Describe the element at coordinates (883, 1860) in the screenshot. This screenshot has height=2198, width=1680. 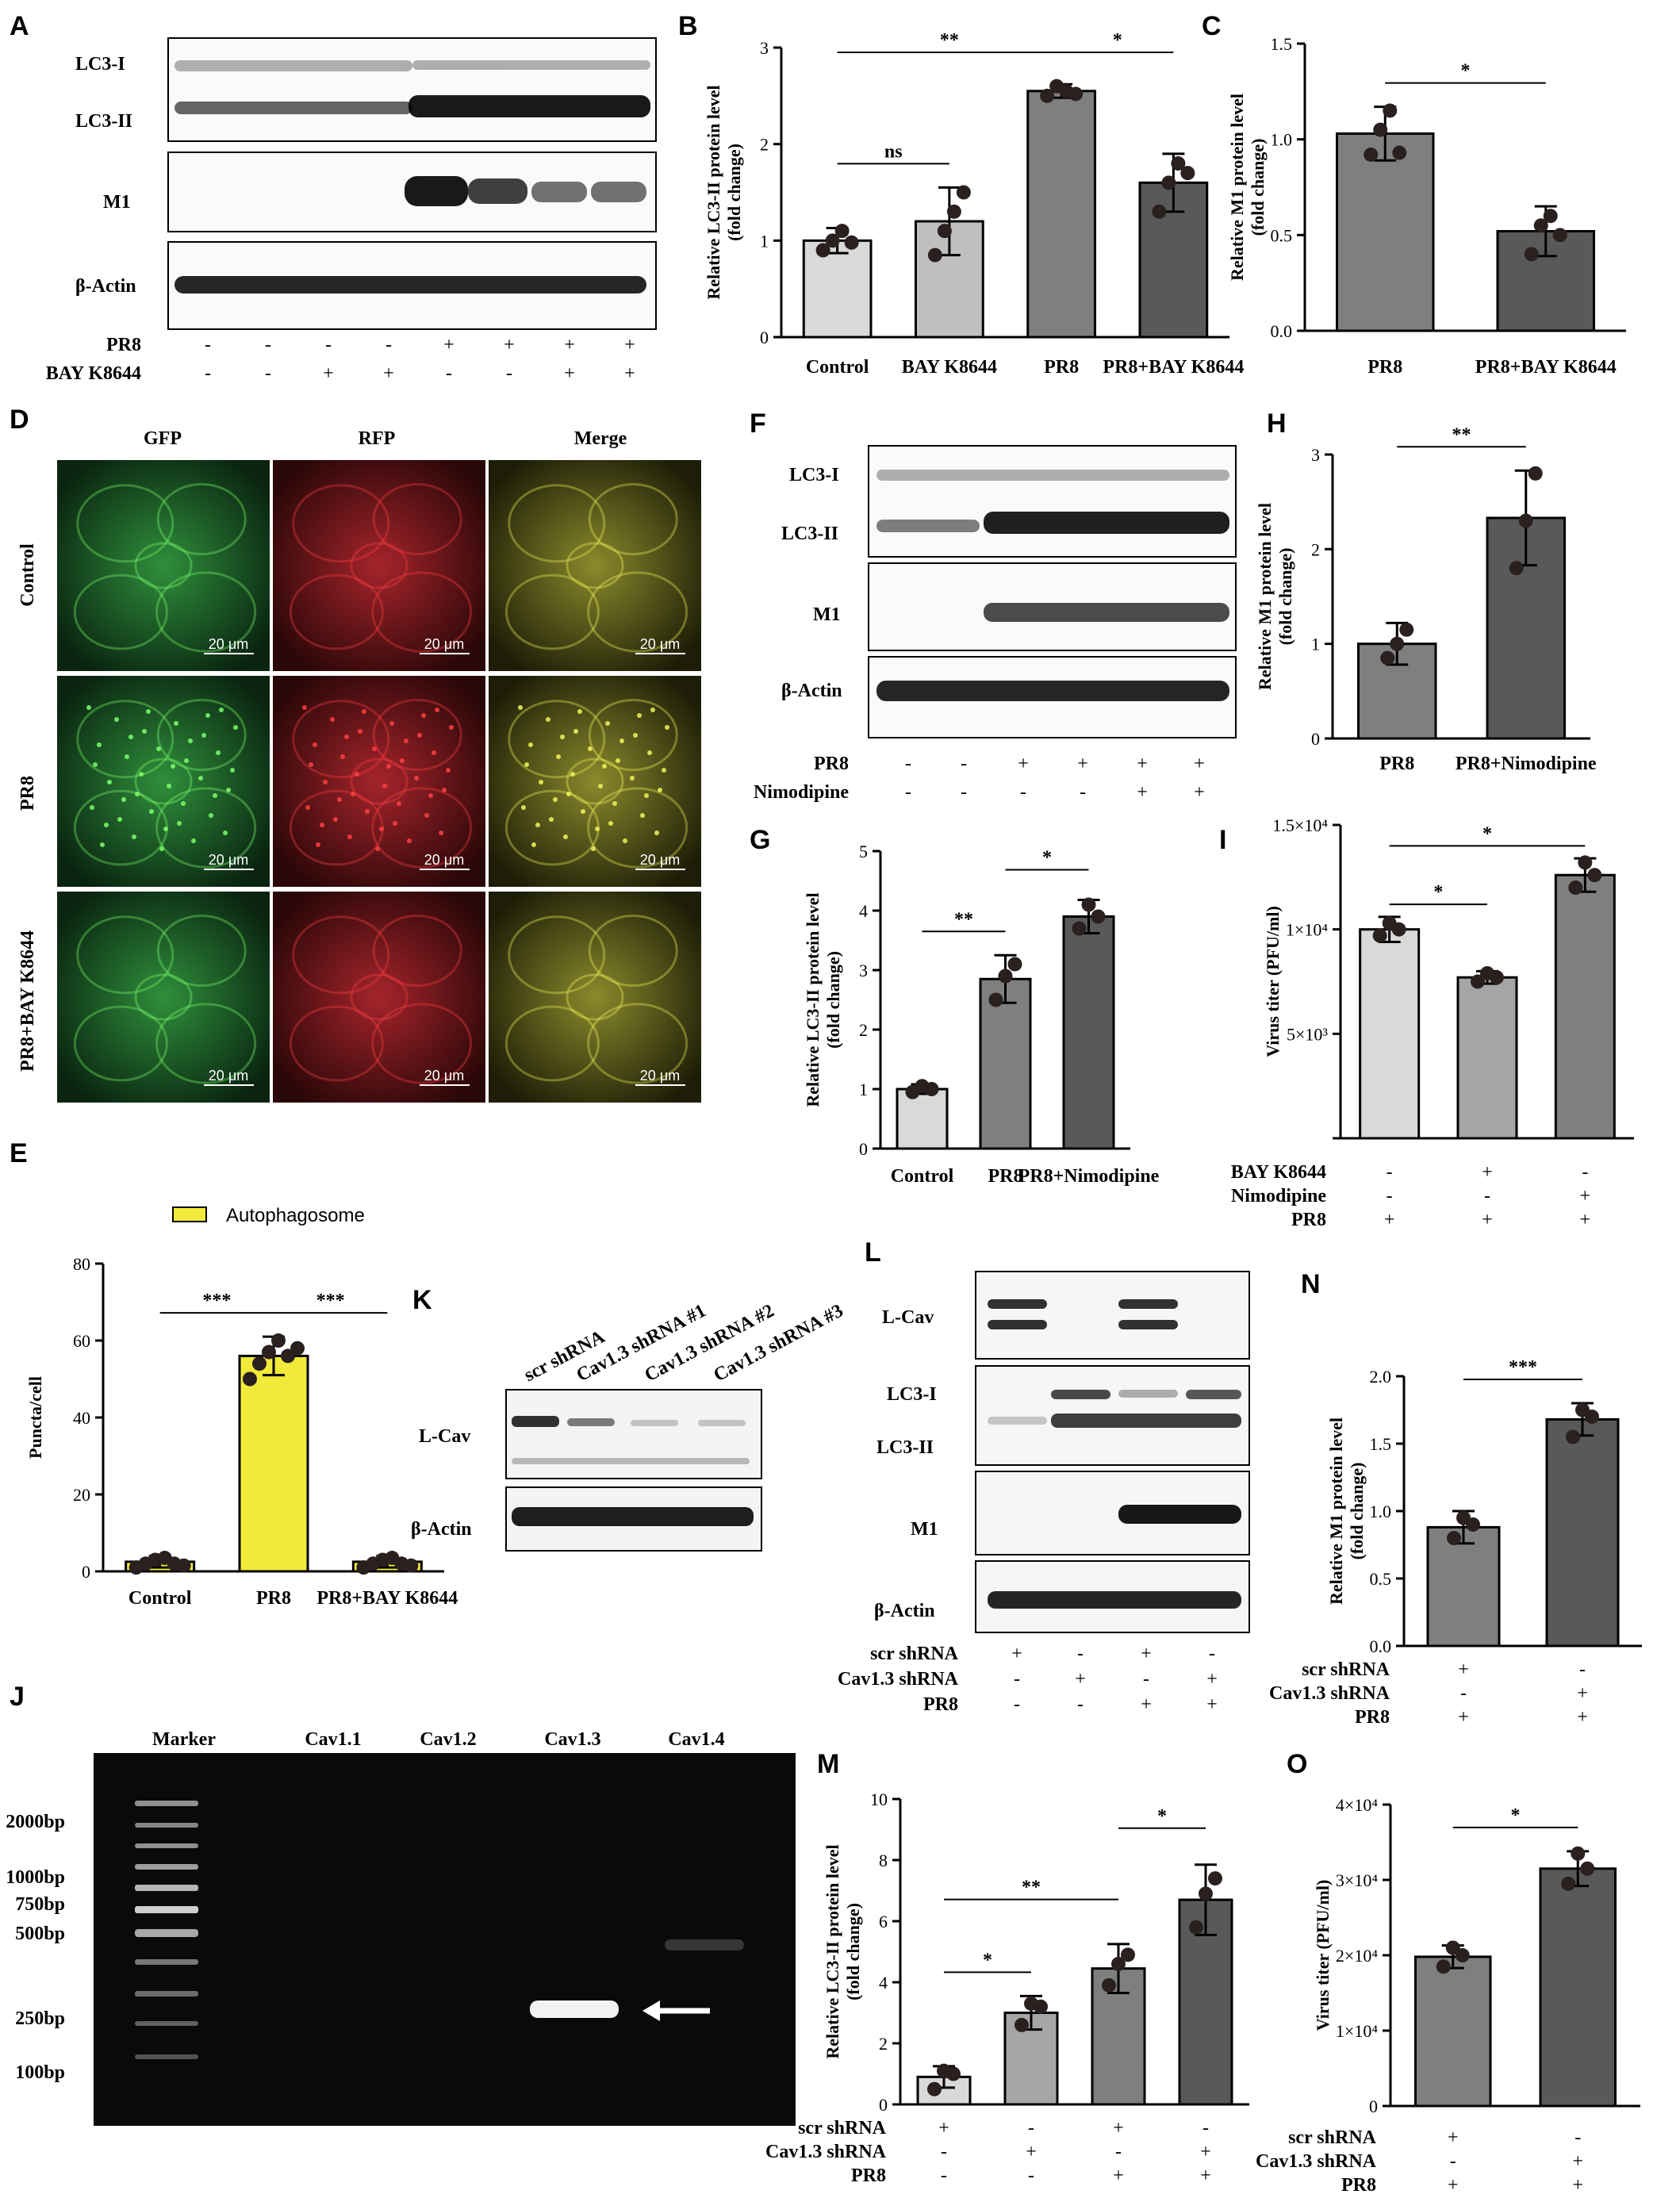
I see `y-tick-label: 8` at that location.